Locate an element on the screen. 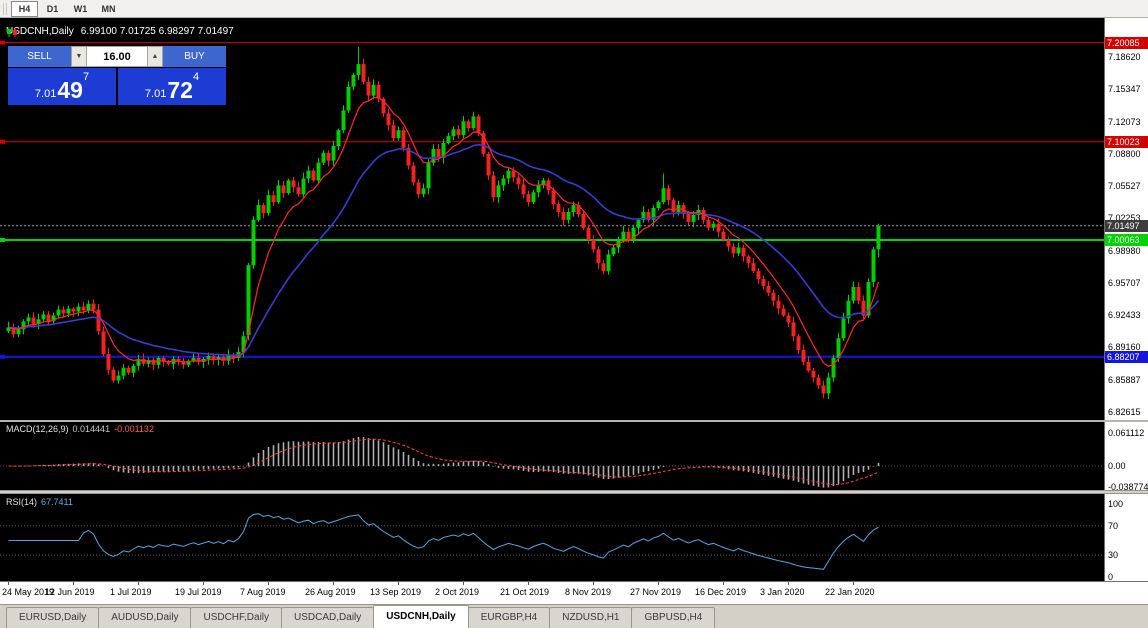 This screenshot has height=628, width=1148. macd-signal-value: -0.001132 is located at coordinates (134, 429).